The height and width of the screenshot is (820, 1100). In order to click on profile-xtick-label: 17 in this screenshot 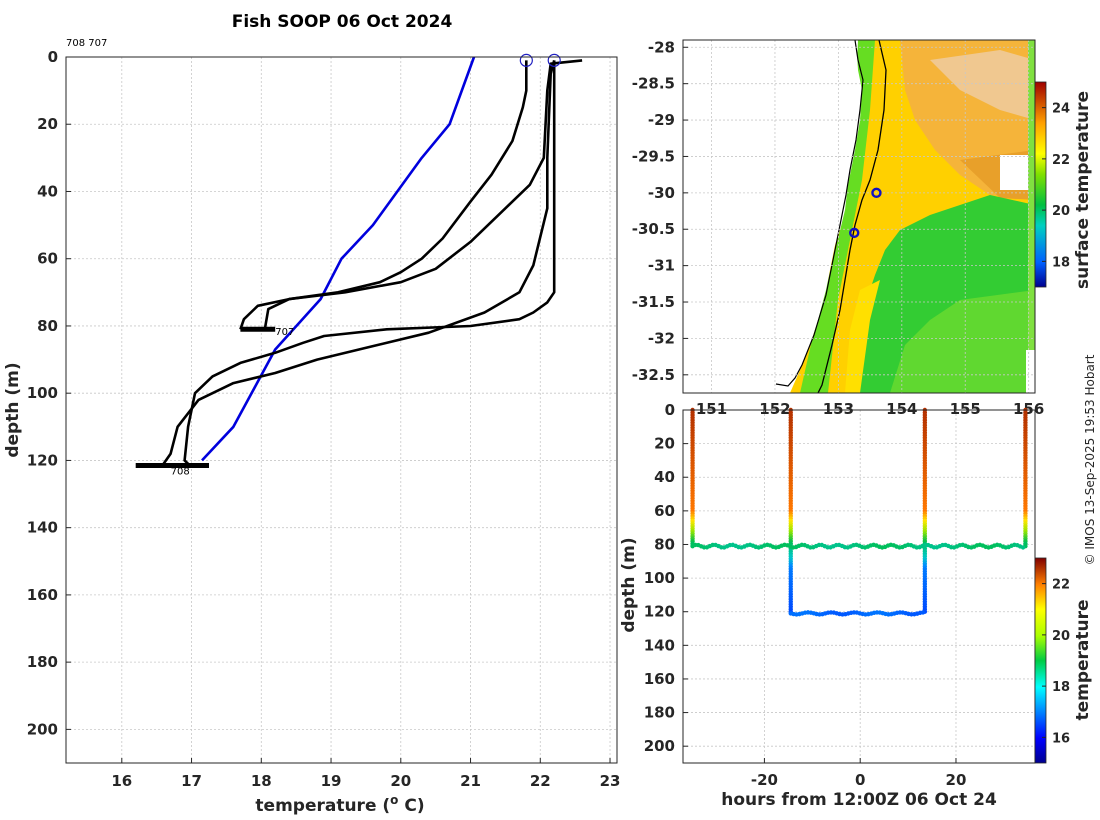, I will do `click(191, 781)`.